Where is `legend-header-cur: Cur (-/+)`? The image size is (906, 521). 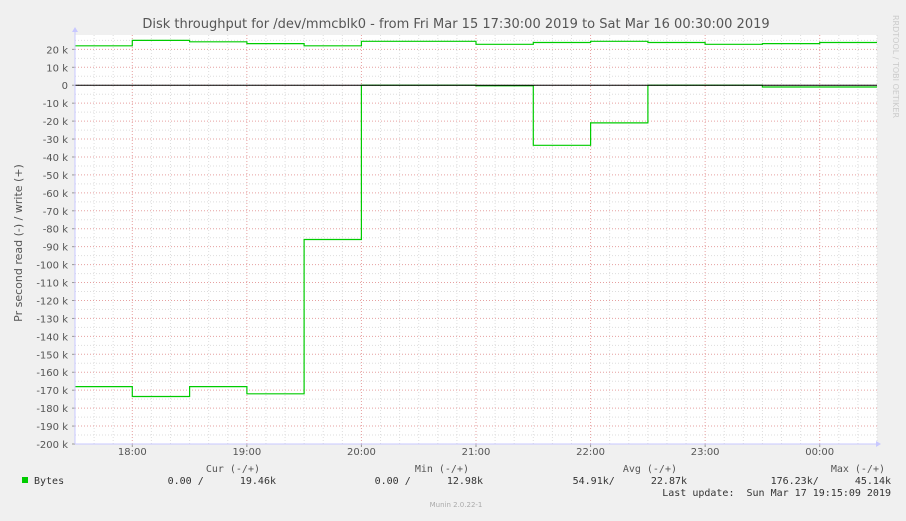
legend-header-cur: Cur (-/+) is located at coordinates (233, 469).